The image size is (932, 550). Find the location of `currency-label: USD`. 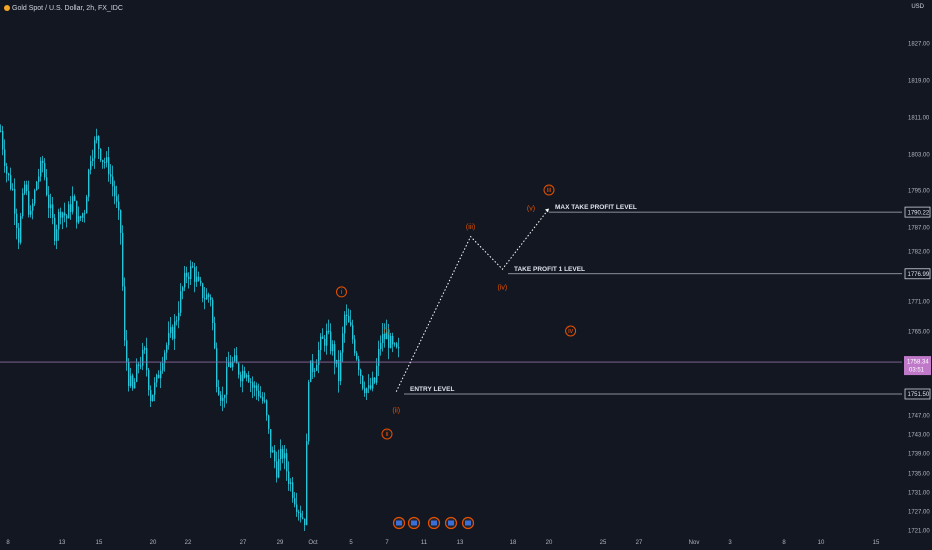

currency-label: USD is located at coordinates (917, 7).